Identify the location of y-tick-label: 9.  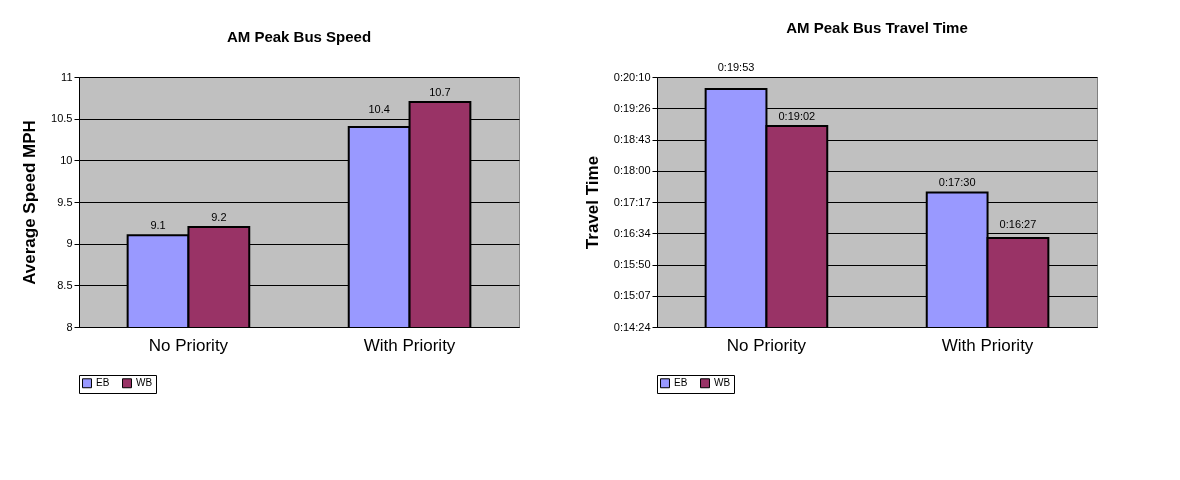
(69, 243).